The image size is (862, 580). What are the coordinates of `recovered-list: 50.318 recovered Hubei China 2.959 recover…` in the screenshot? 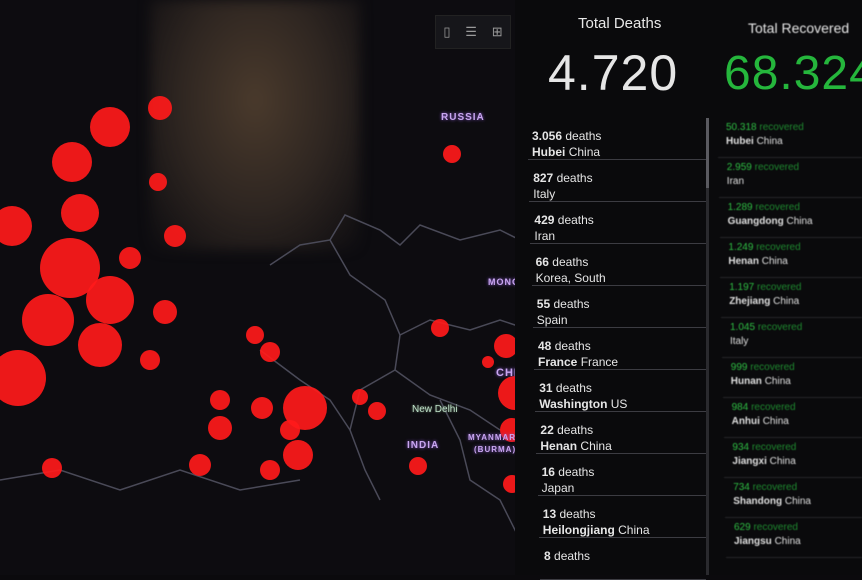 It's located at (790, 338).